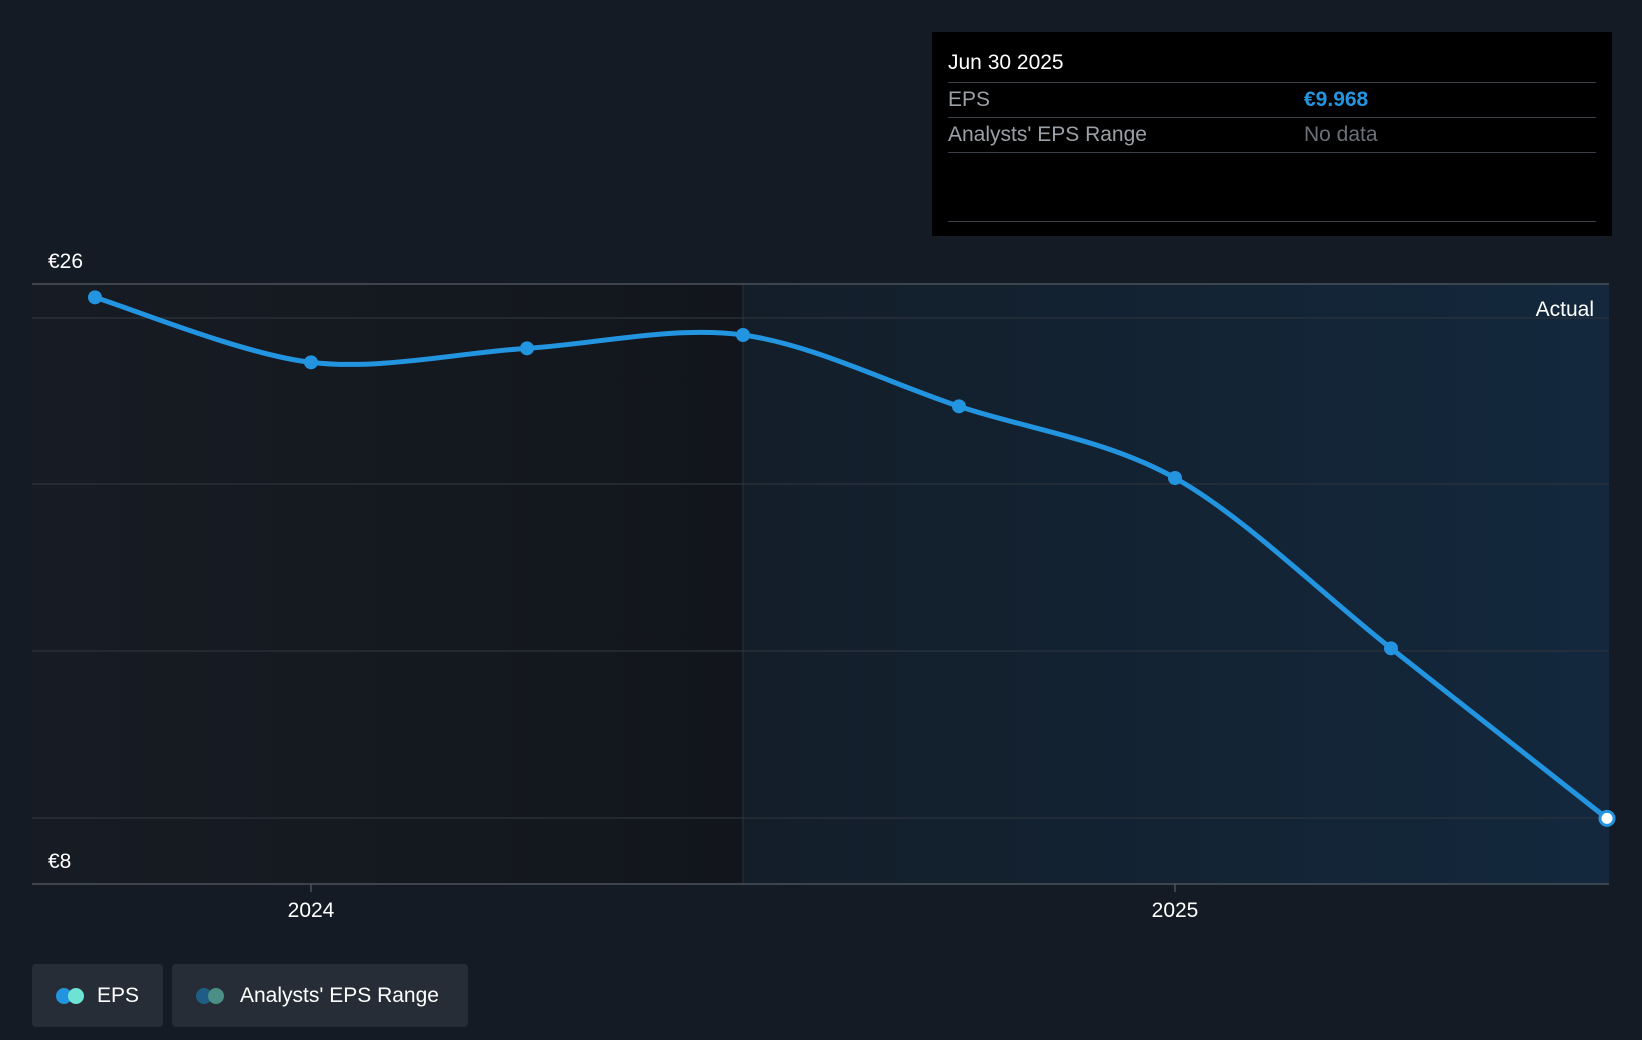 The width and height of the screenshot is (1642, 1040). I want to click on tooltip-eps-value: €9.968, so click(1336, 99).